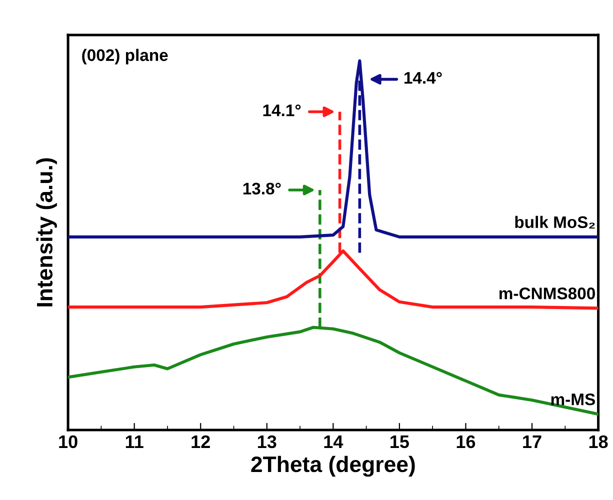 The image size is (613, 500). What do you see at coordinates (423, 78) in the screenshot?
I see `ref-line-label: 14.4°` at bounding box center [423, 78].